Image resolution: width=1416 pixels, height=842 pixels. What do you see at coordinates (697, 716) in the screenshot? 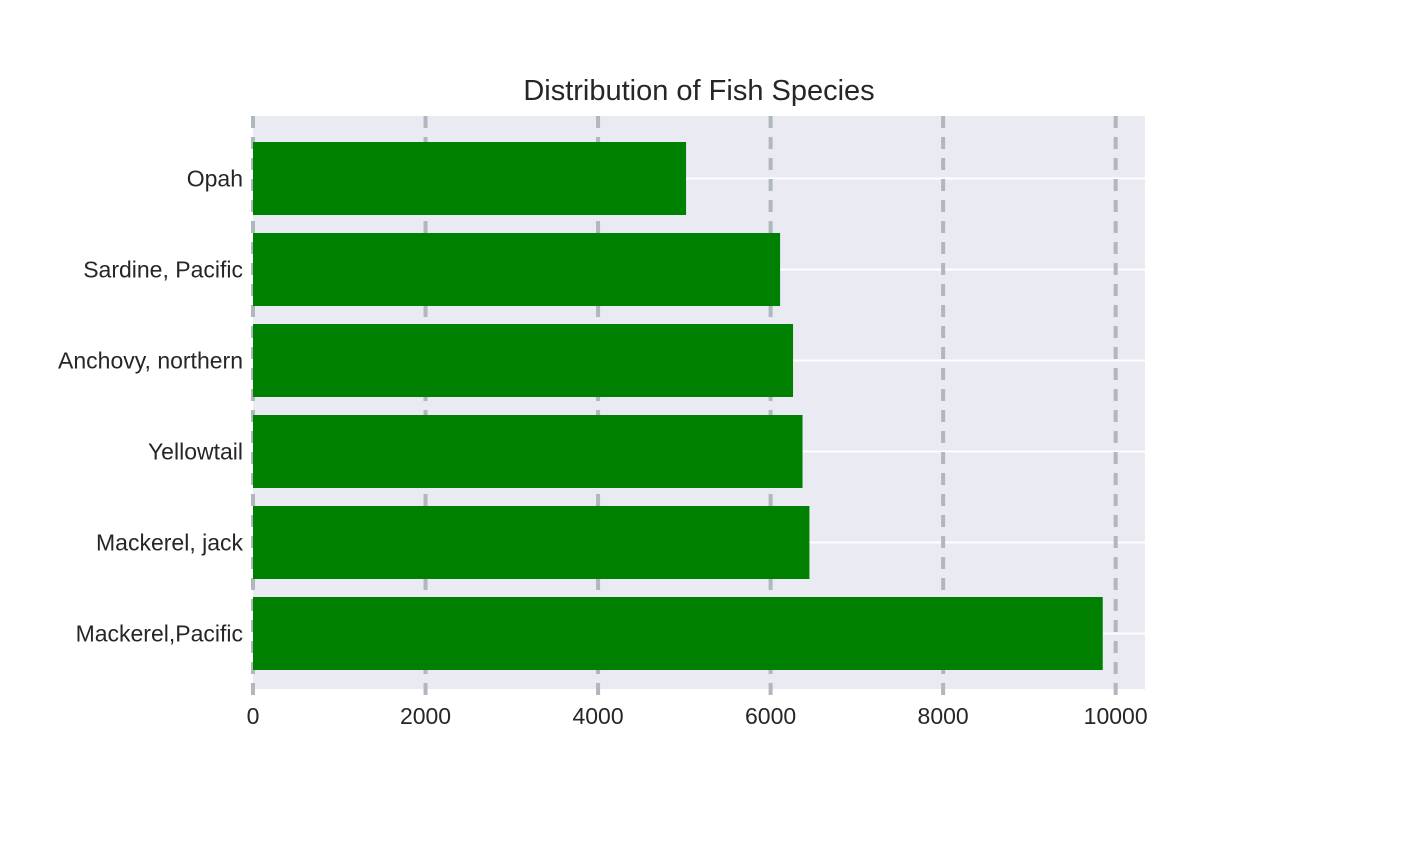
I see `x-tick-labels: 0 2000 4000 6000 8000 10000` at bounding box center [697, 716].